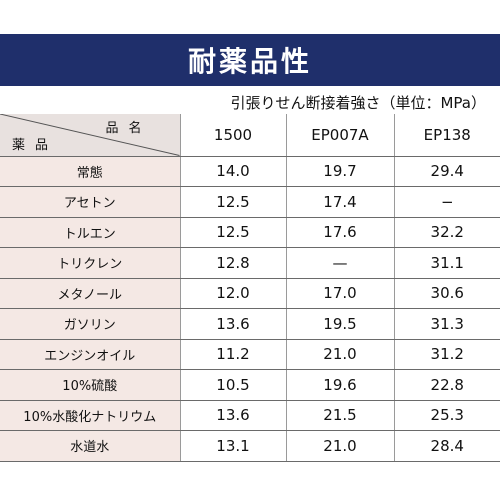 The height and width of the screenshot is (500, 500). I want to click on table-row: 水道水 13.1 21.0 28.4, so click(250, 446).